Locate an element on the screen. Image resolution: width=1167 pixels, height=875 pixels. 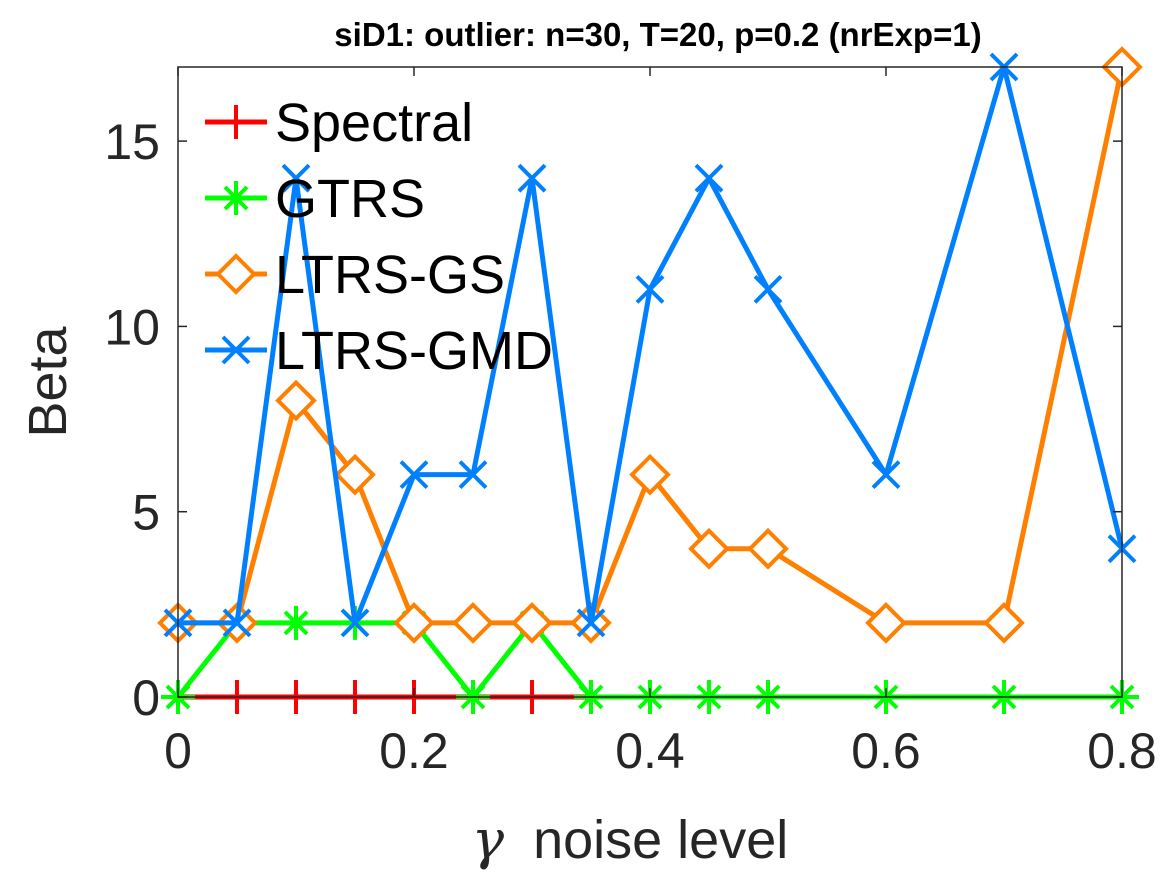
legend-label: GTRS is located at coordinates (350, 199).